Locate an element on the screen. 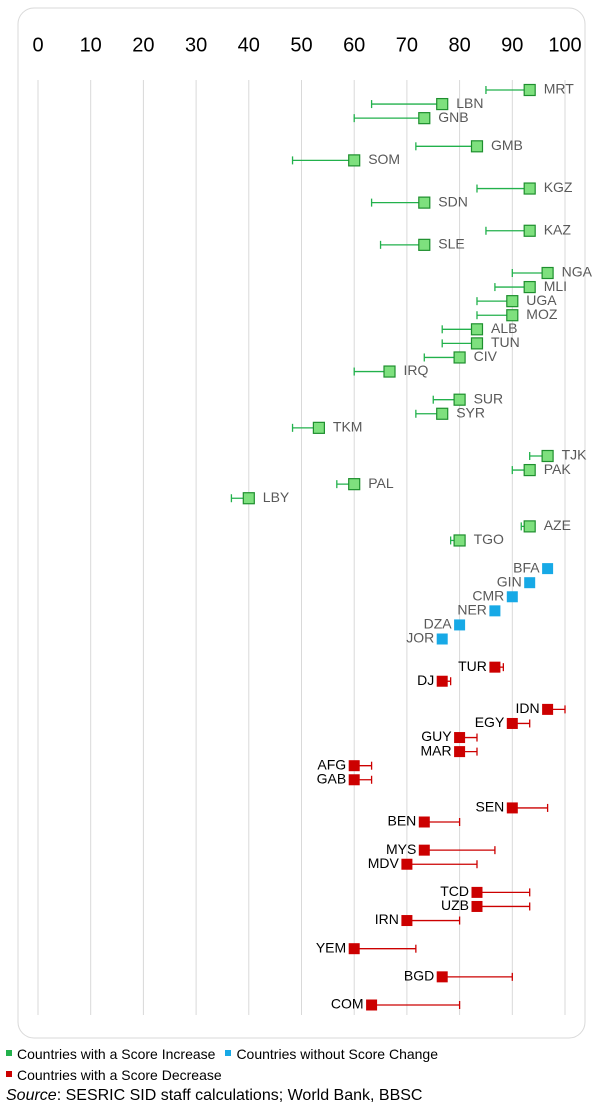 Image resolution: width=596 pixels, height=1109 pixels. country-label: BFA is located at coordinates (526, 567).